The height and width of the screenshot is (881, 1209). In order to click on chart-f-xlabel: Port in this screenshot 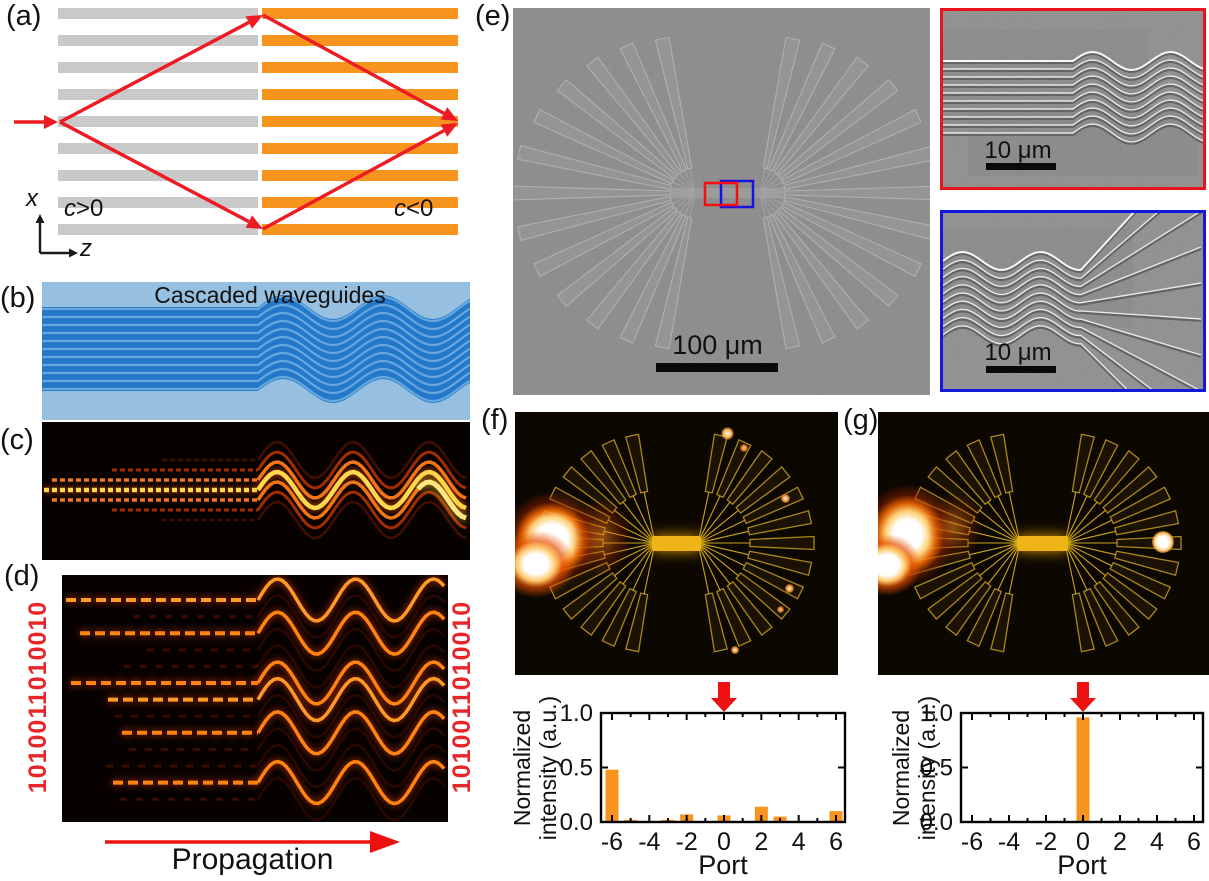, I will do `click(723, 865)`.